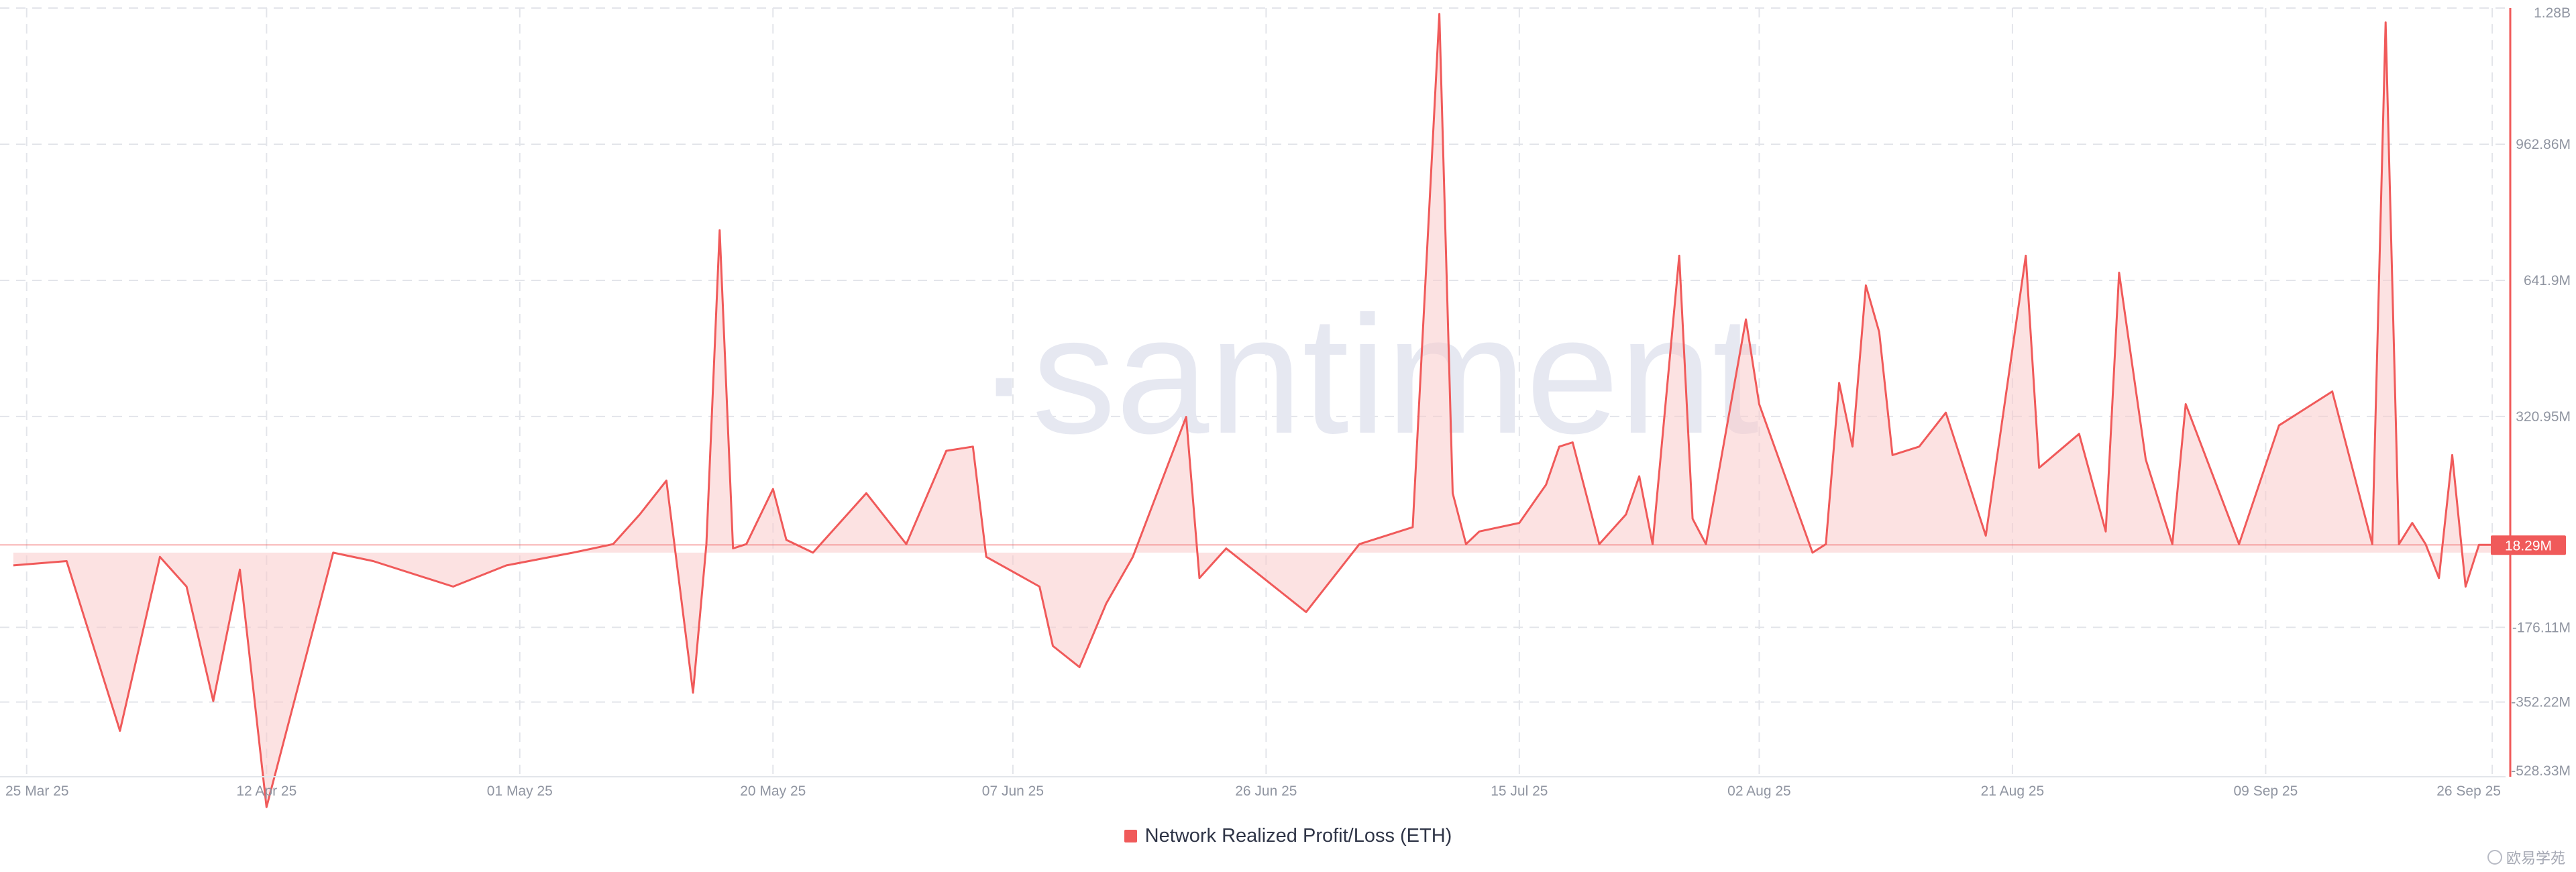 This screenshot has height=872, width=2576. Describe the element at coordinates (1759, 791) in the screenshot. I see `x-tick-label: 02 Aug 25` at that location.